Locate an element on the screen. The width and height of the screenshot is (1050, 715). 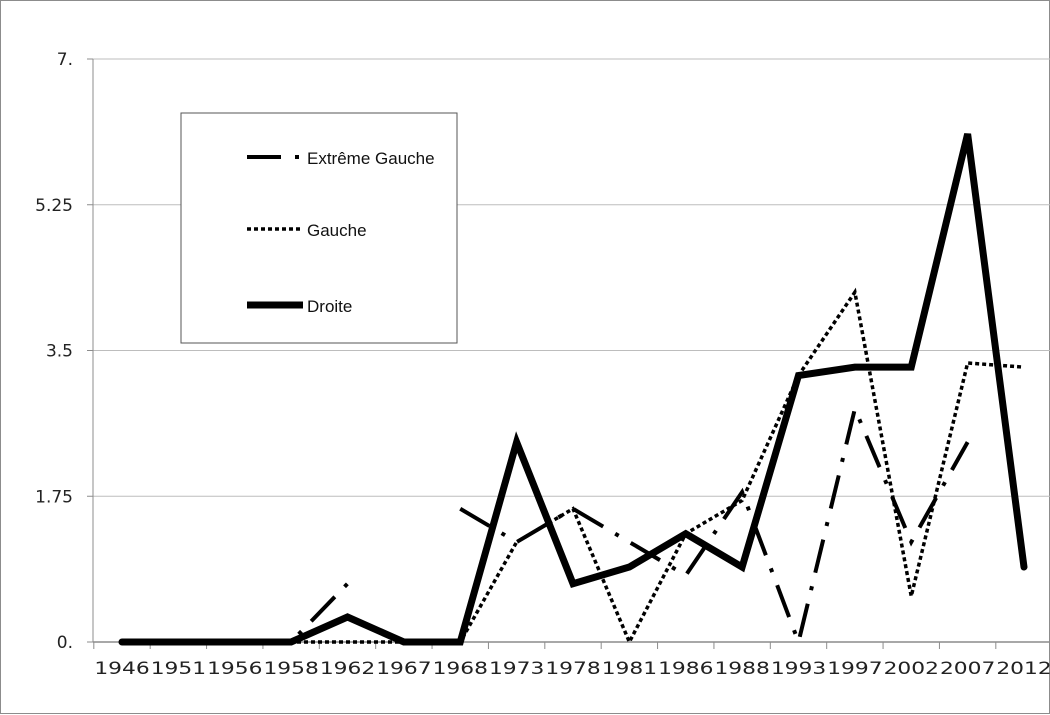
x-tick-label: 1986 is located at coordinates (685, 669).